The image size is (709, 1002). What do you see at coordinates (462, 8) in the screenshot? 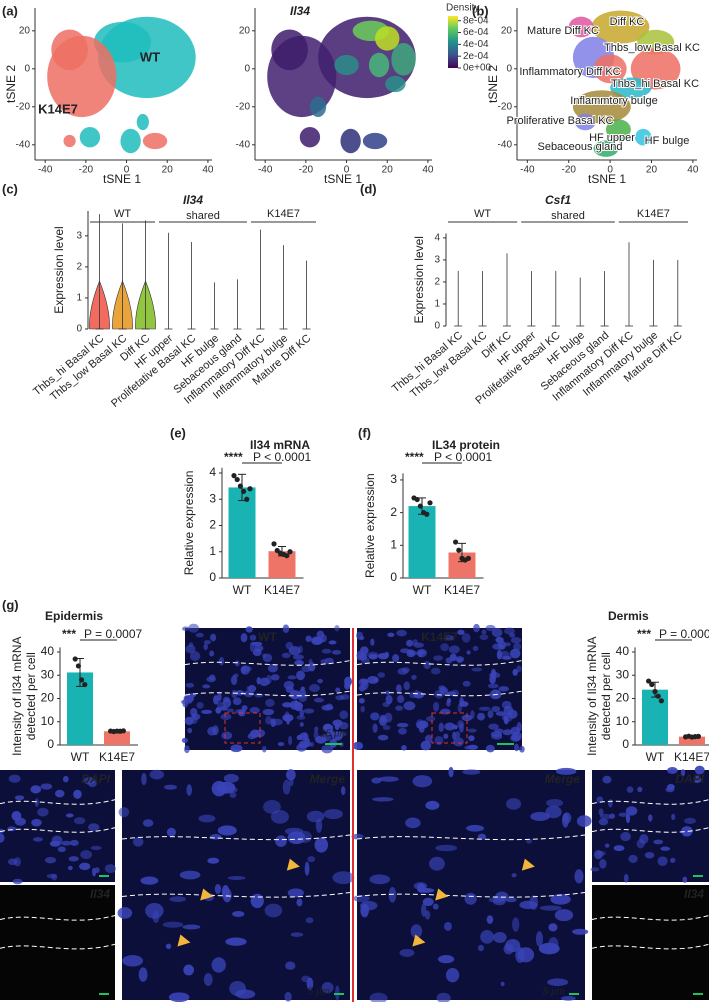
I see `colorbar-title: Density` at bounding box center [462, 8].